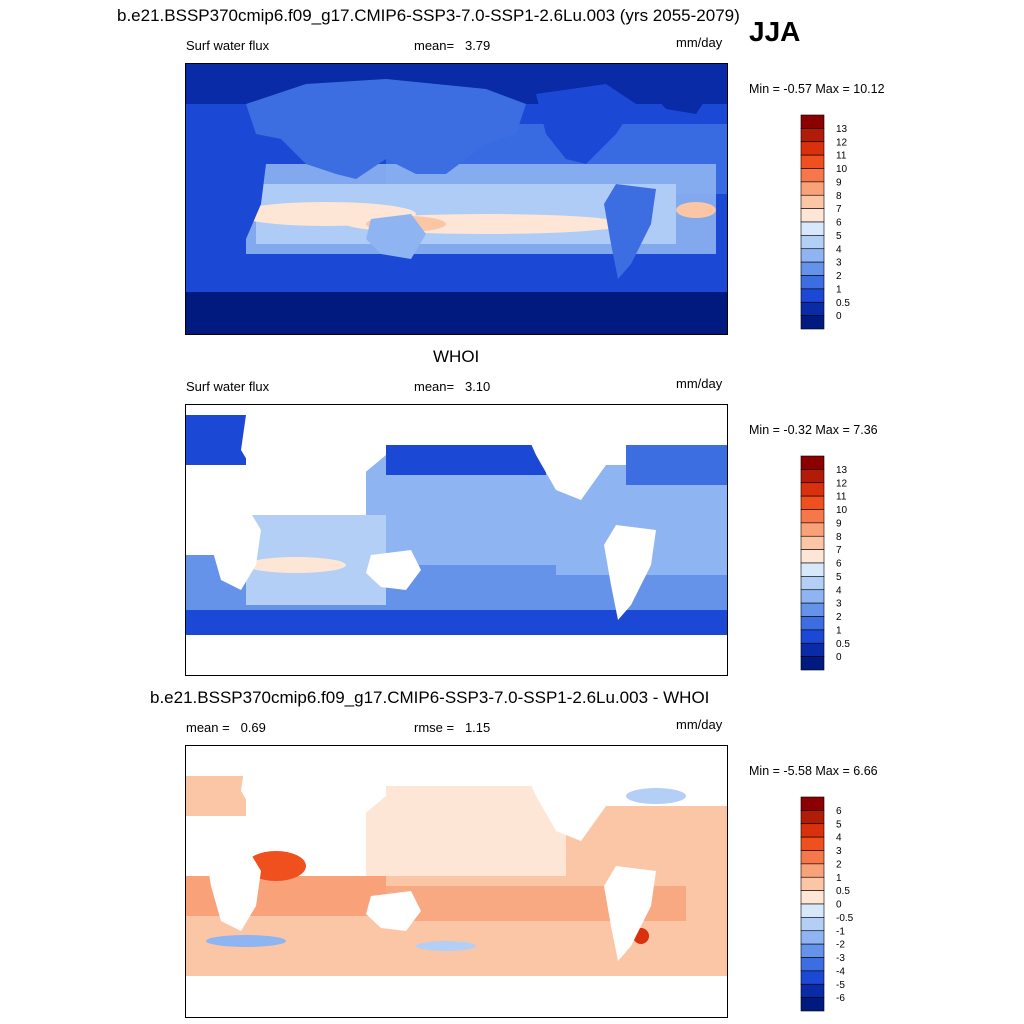 Image resolution: width=1024 pixels, height=1024 pixels. I want to click on season-label: JJA, so click(775, 31).